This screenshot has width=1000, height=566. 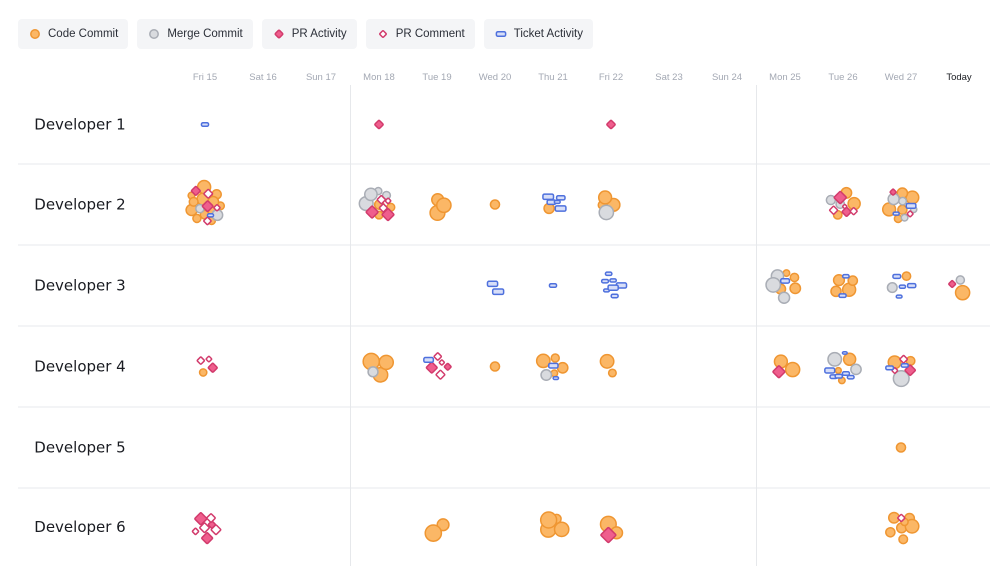 What do you see at coordinates (319, 34) in the screenshot?
I see `legend-label: PR Activity` at bounding box center [319, 34].